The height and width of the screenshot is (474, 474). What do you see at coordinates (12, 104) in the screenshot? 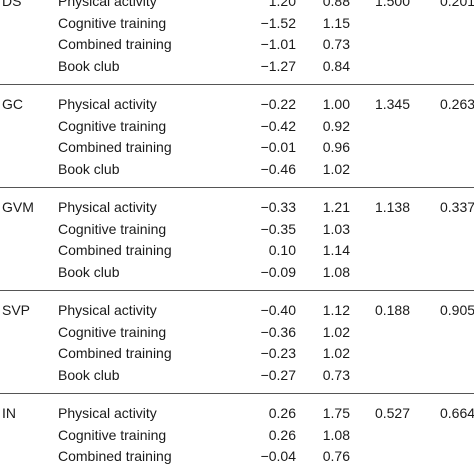
I see `variable-label: GC` at bounding box center [12, 104].